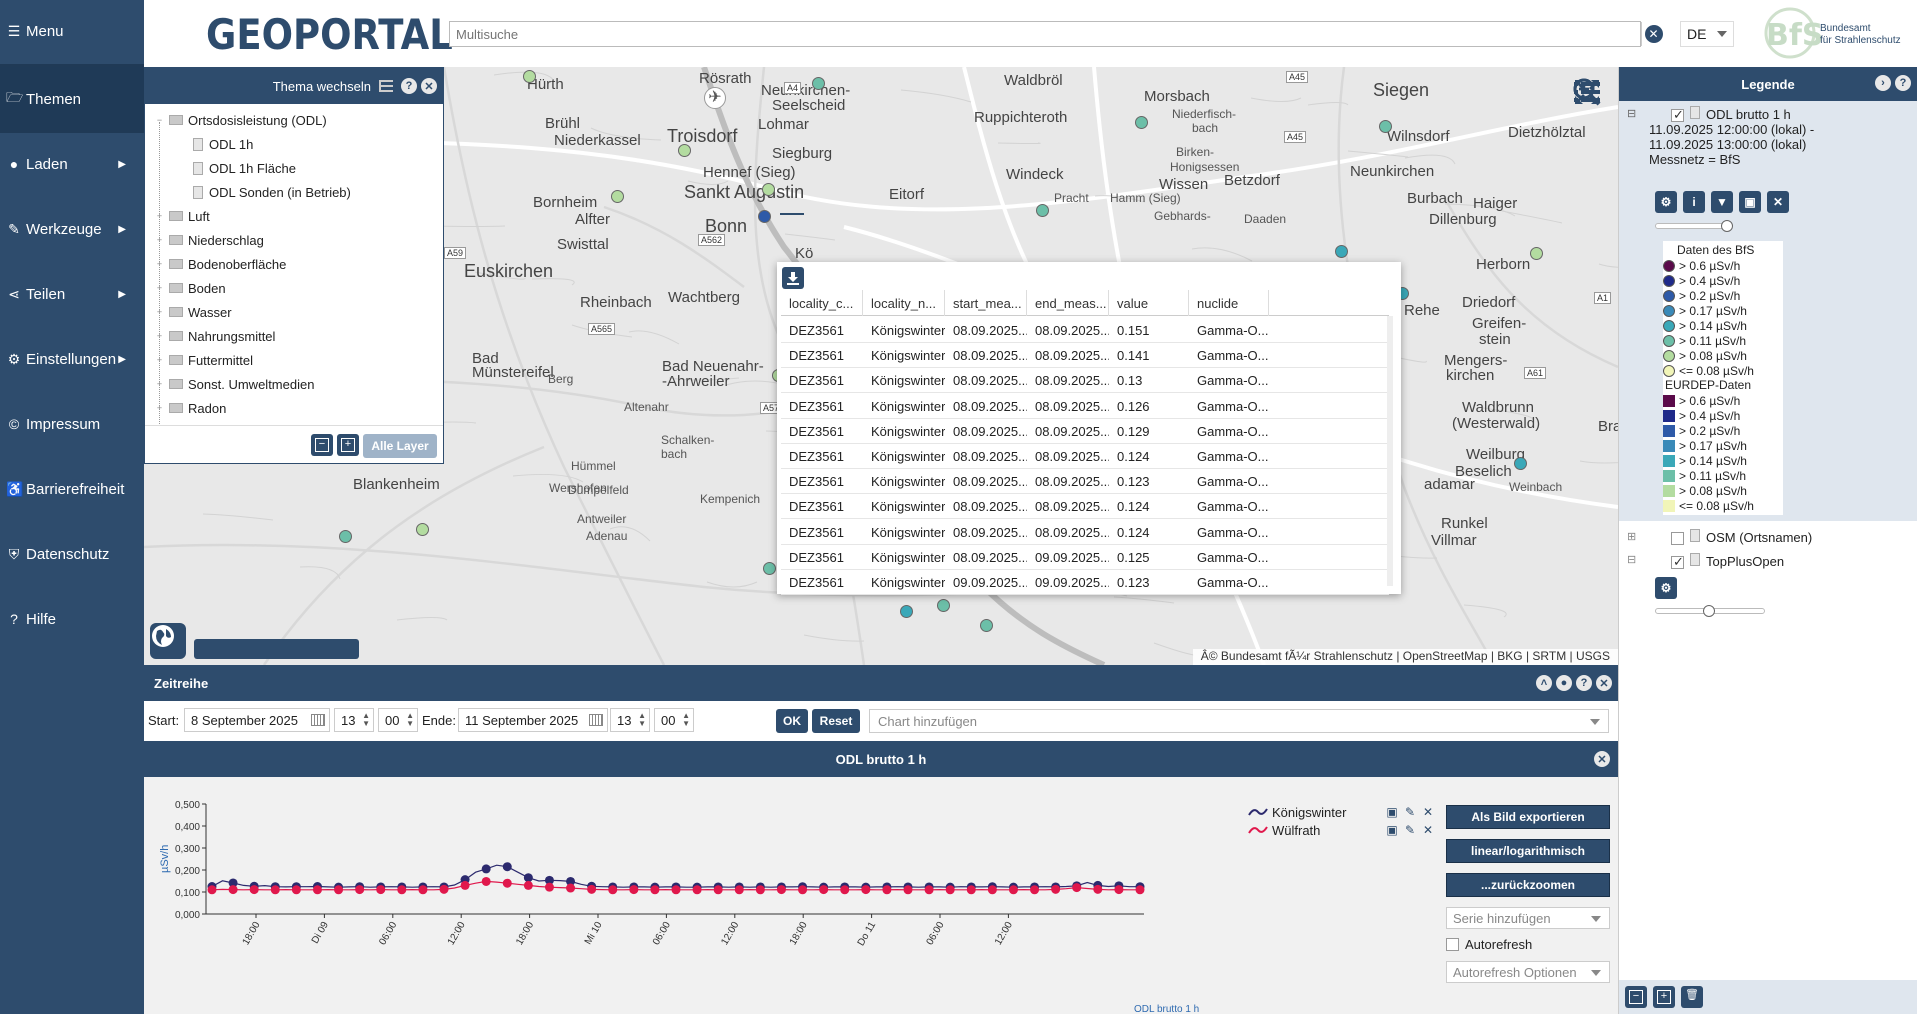  Describe the element at coordinates (1839, 33) in the screenshot. I see `bfs-logo: BfS Bundesamt für Strahlenschutz` at that location.